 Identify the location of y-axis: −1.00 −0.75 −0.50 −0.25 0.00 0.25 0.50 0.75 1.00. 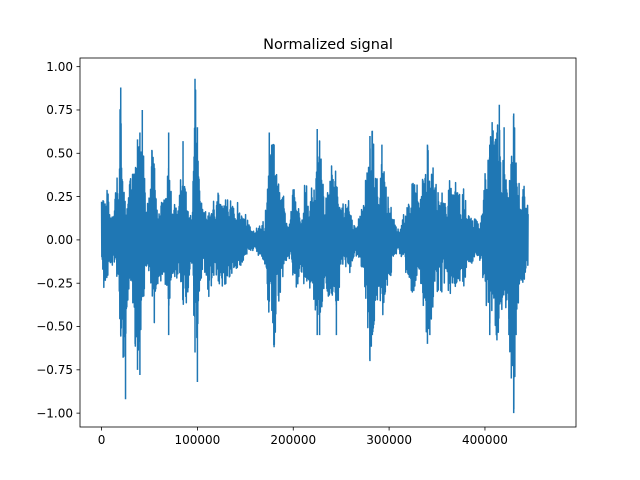
(58, 240).